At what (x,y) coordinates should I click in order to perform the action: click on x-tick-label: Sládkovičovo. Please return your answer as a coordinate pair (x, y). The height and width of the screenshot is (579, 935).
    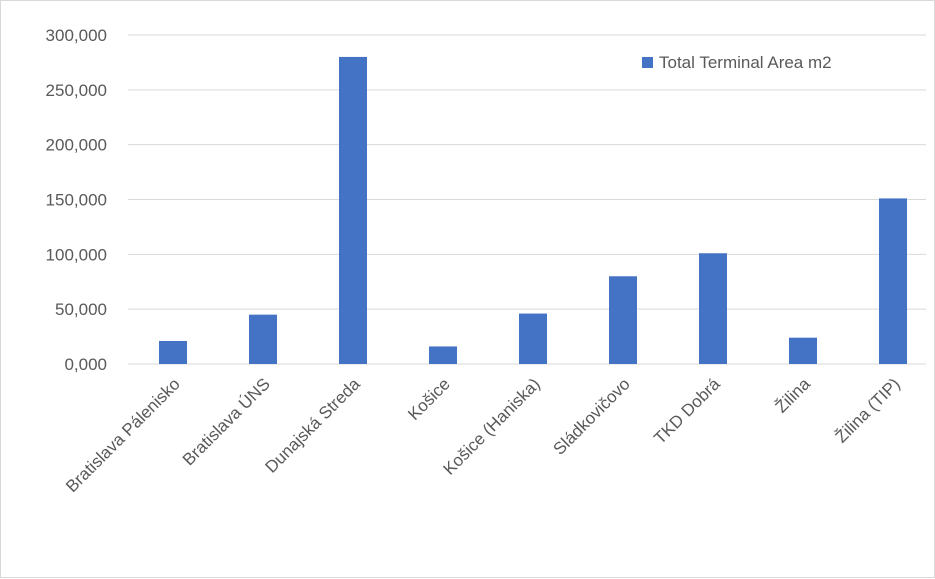
    Looking at the image, I should click on (592, 416).